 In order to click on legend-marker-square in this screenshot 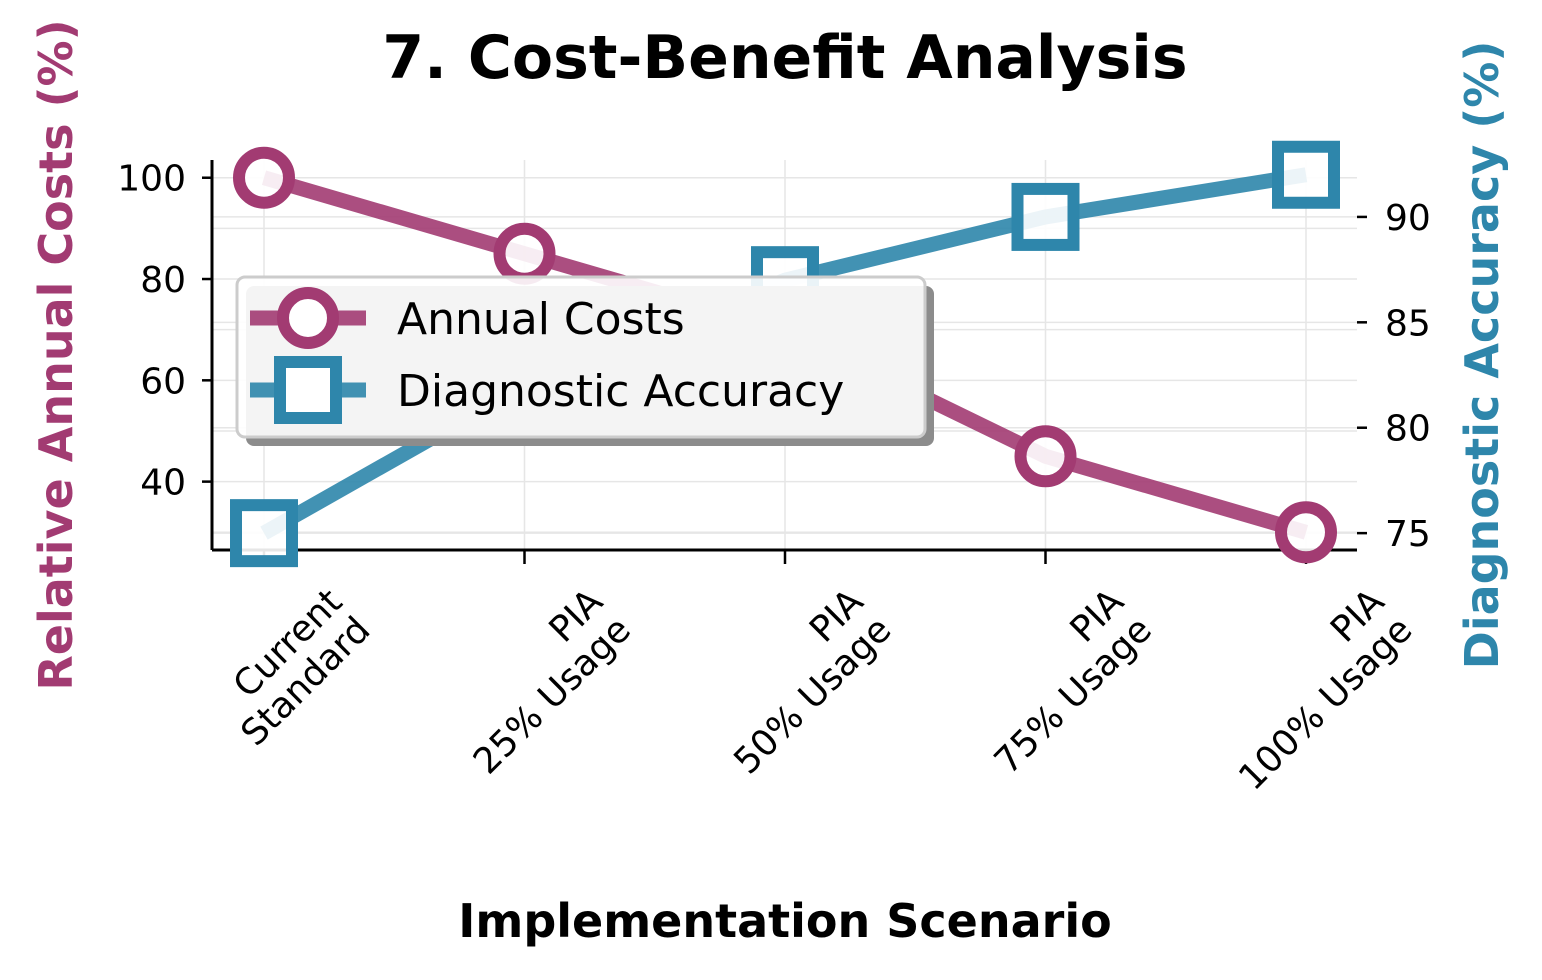, I will do `click(308, 390)`.